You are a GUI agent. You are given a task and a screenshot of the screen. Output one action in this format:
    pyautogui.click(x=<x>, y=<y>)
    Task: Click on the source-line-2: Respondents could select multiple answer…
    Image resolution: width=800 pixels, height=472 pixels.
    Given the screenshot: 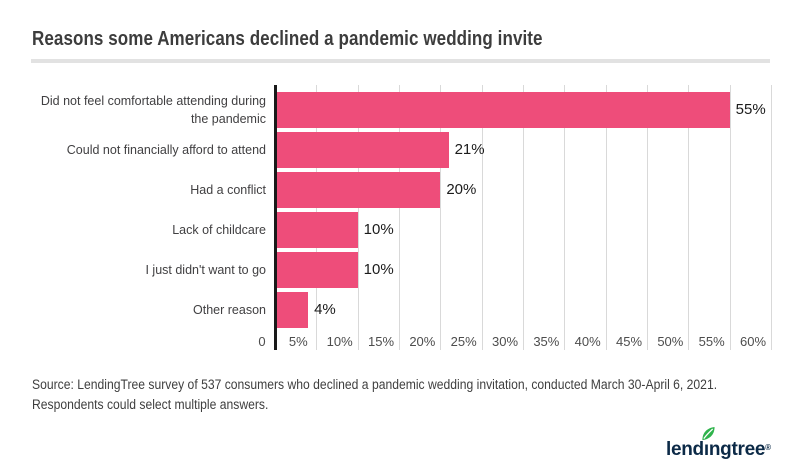 What is the action you would take?
    pyautogui.click(x=150, y=404)
    